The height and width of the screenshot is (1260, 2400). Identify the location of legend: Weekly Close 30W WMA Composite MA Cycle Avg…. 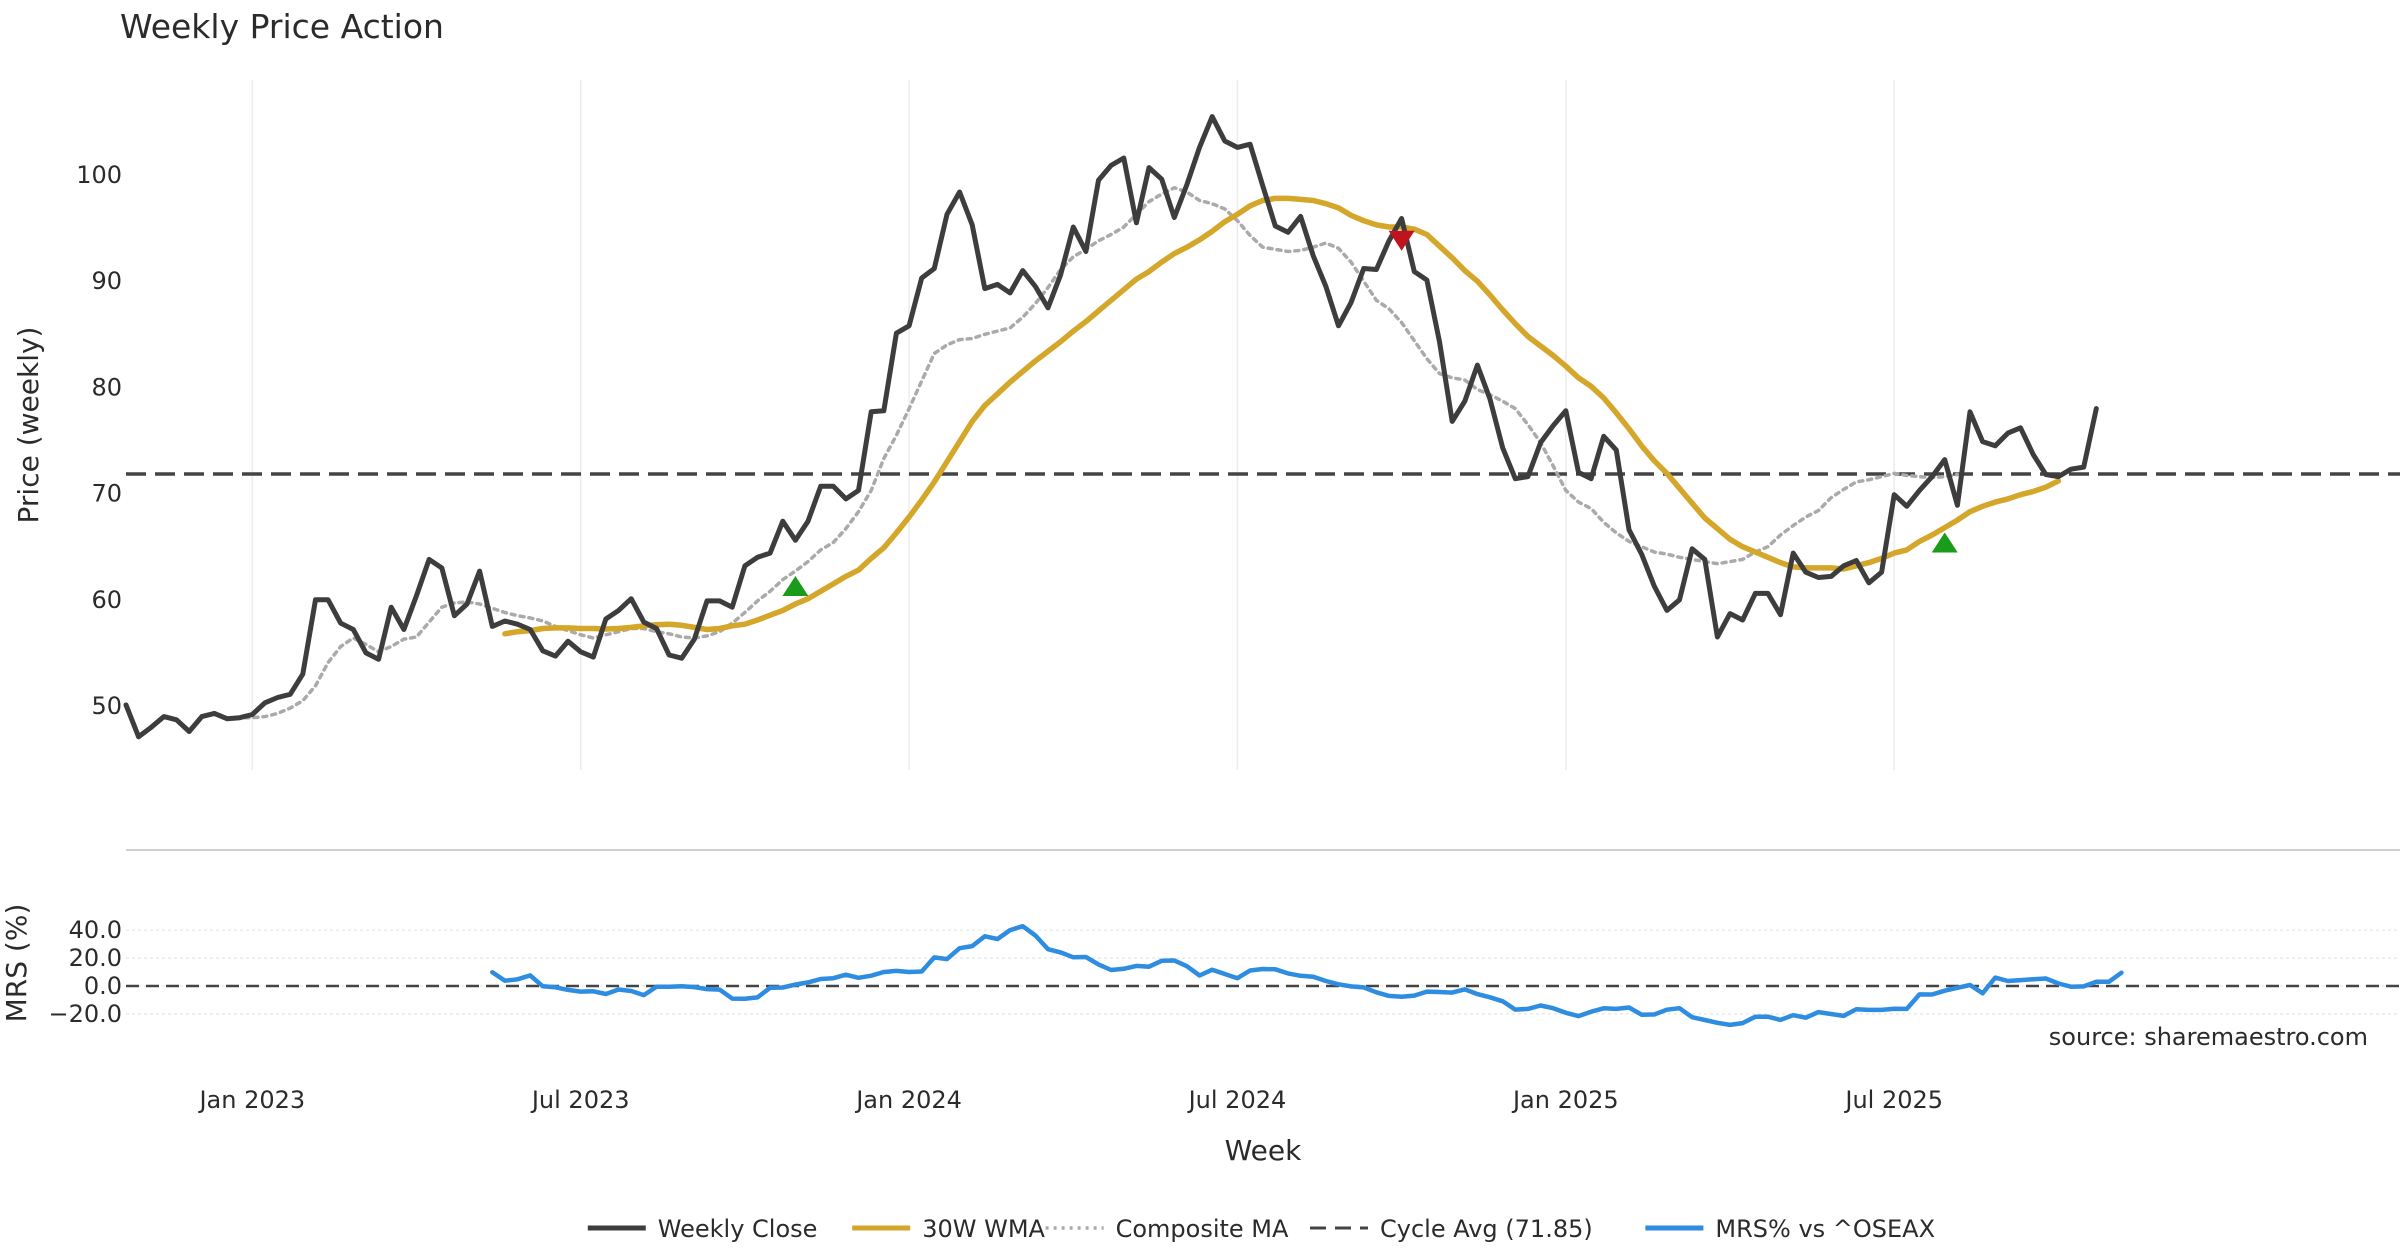
(1261, 1229).